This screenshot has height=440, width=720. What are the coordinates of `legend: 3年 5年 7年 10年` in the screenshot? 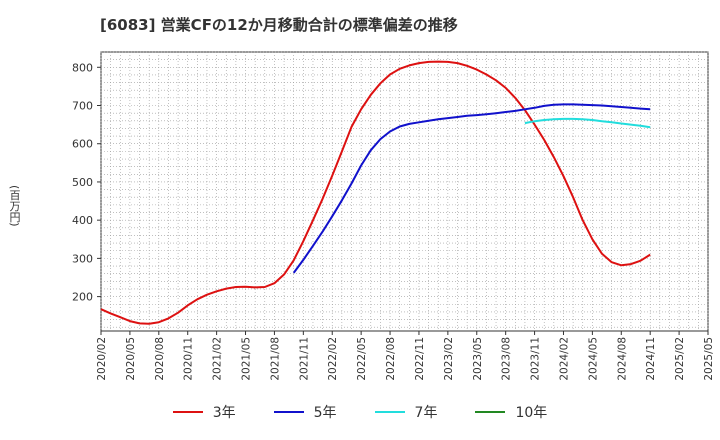 It's located at (360, 412).